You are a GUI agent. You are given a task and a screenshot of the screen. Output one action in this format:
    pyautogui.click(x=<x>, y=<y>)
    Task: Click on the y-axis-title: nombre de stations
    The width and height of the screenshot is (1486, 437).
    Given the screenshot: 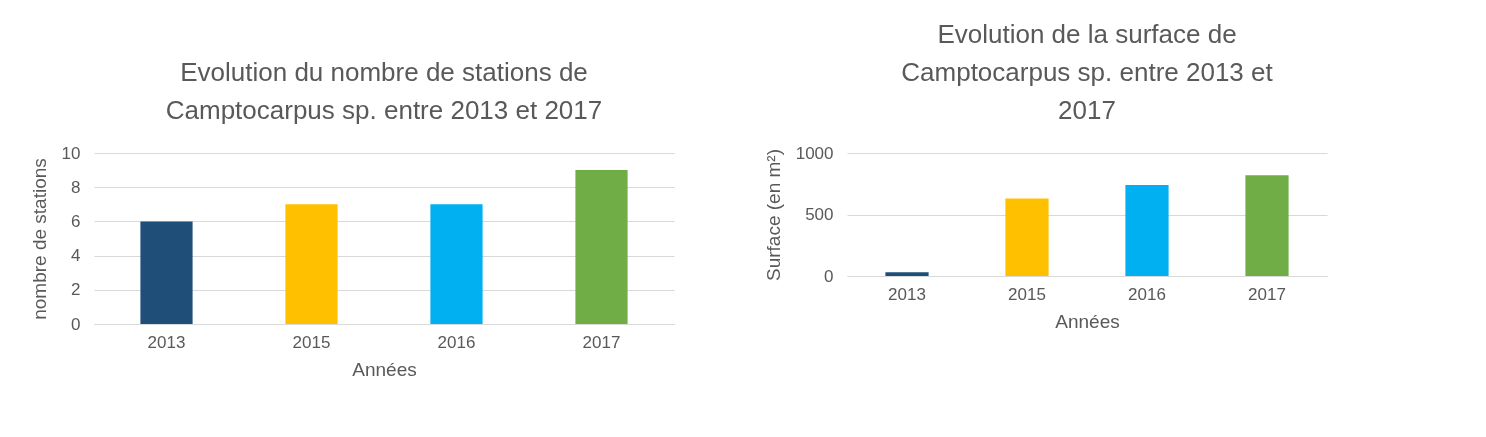 What is the action you would take?
    pyautogui.click(x=39, y=239)
    